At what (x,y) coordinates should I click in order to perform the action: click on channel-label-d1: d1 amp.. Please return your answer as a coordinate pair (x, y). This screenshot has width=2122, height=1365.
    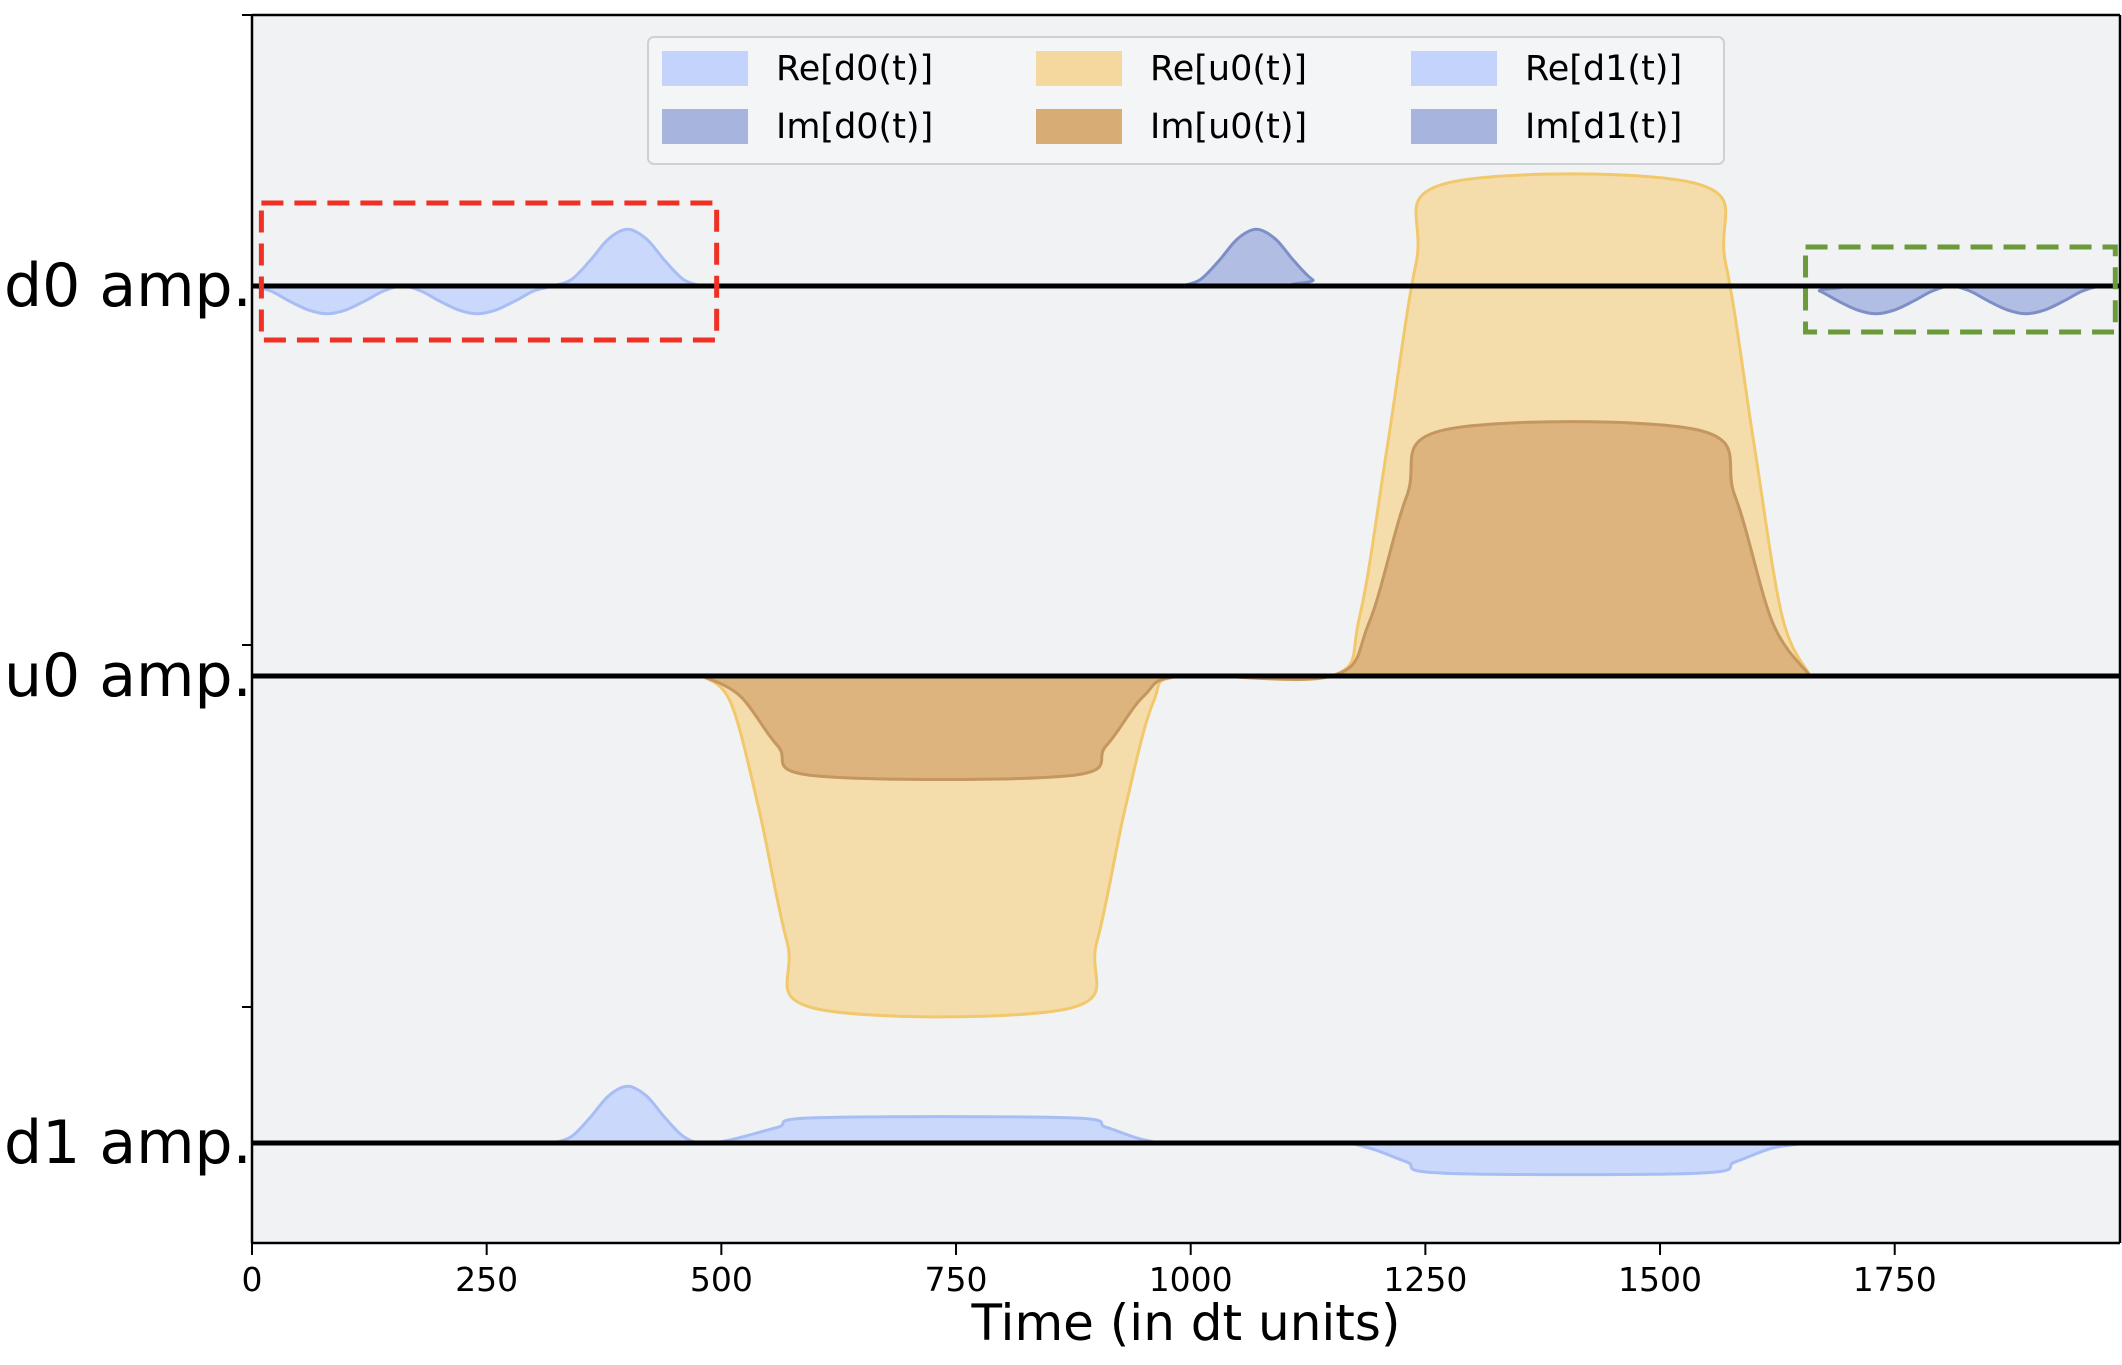
    Looking at the image, I should click on (128, 1143).